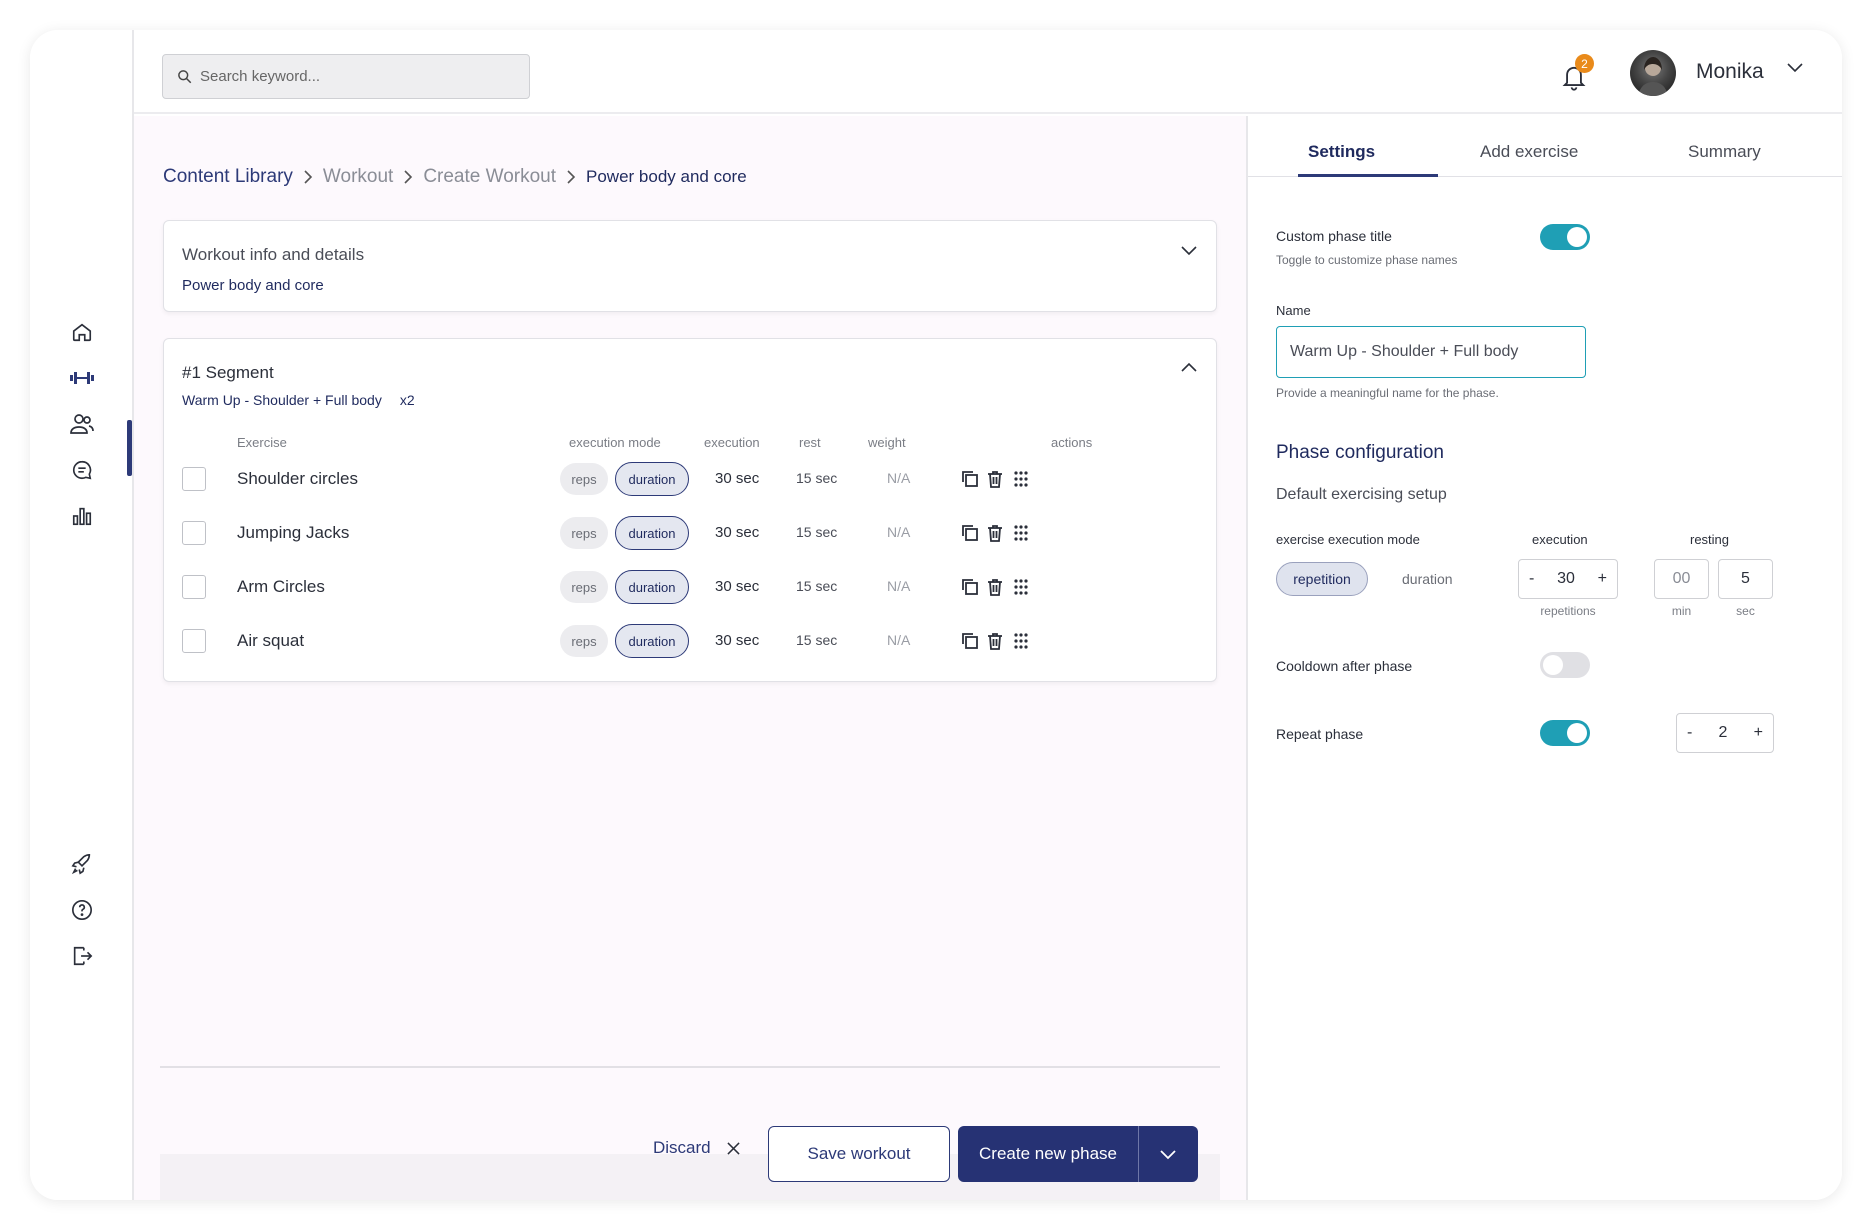 Image resolution: width=1865 pixels, height=1226 pixels. Describe the element at coordinates (1566, 578) in the screenshot. I see `execution-value: 30` at that location.